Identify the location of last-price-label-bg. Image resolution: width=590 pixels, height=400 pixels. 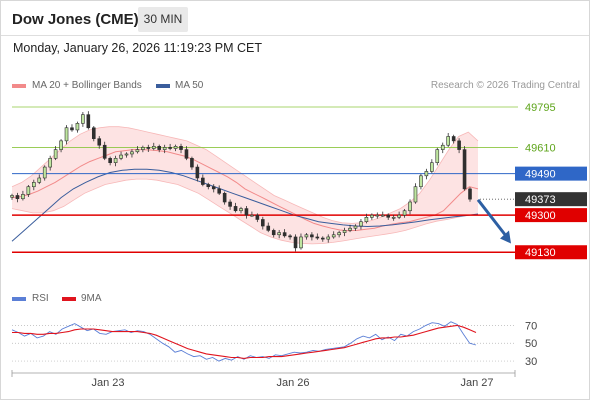
(551, 199).